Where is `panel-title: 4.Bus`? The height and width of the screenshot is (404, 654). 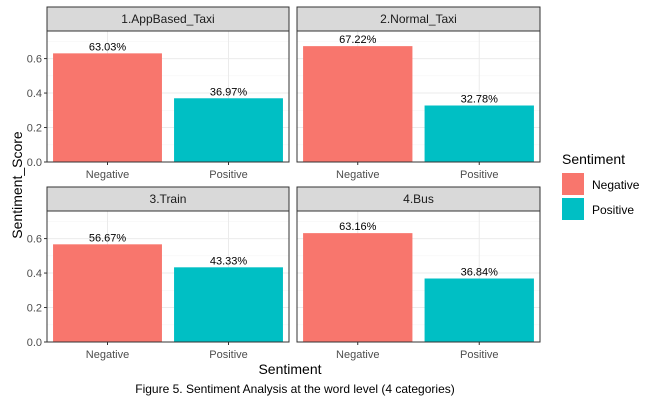 panel-title: 4.Bus is located at coordinates (418, 199).